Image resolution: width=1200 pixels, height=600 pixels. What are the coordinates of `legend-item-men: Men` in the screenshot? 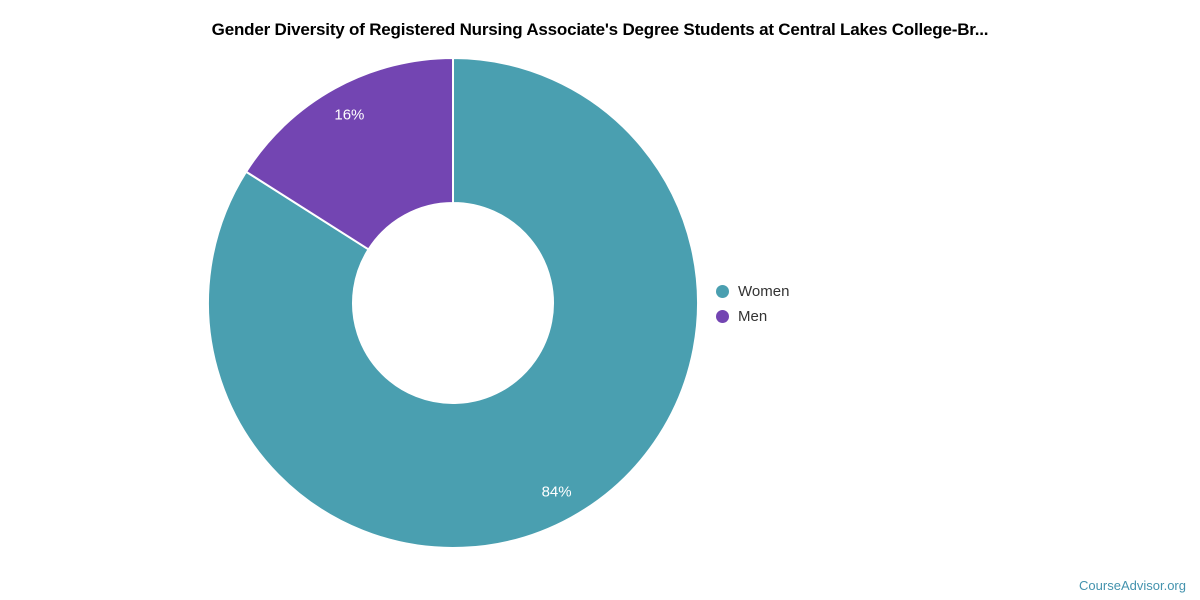 It's located at (752, 316).